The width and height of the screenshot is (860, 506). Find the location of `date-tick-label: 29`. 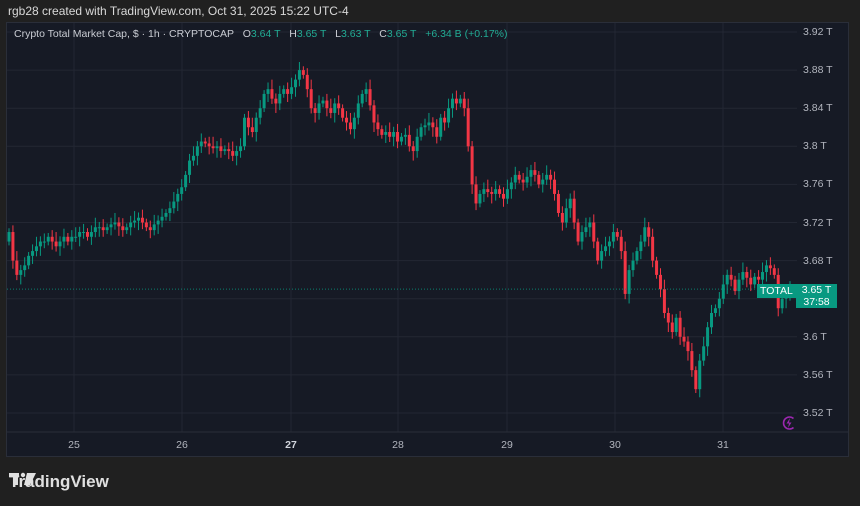

date-tick-label: 29 is located at coordinates (507, 445).